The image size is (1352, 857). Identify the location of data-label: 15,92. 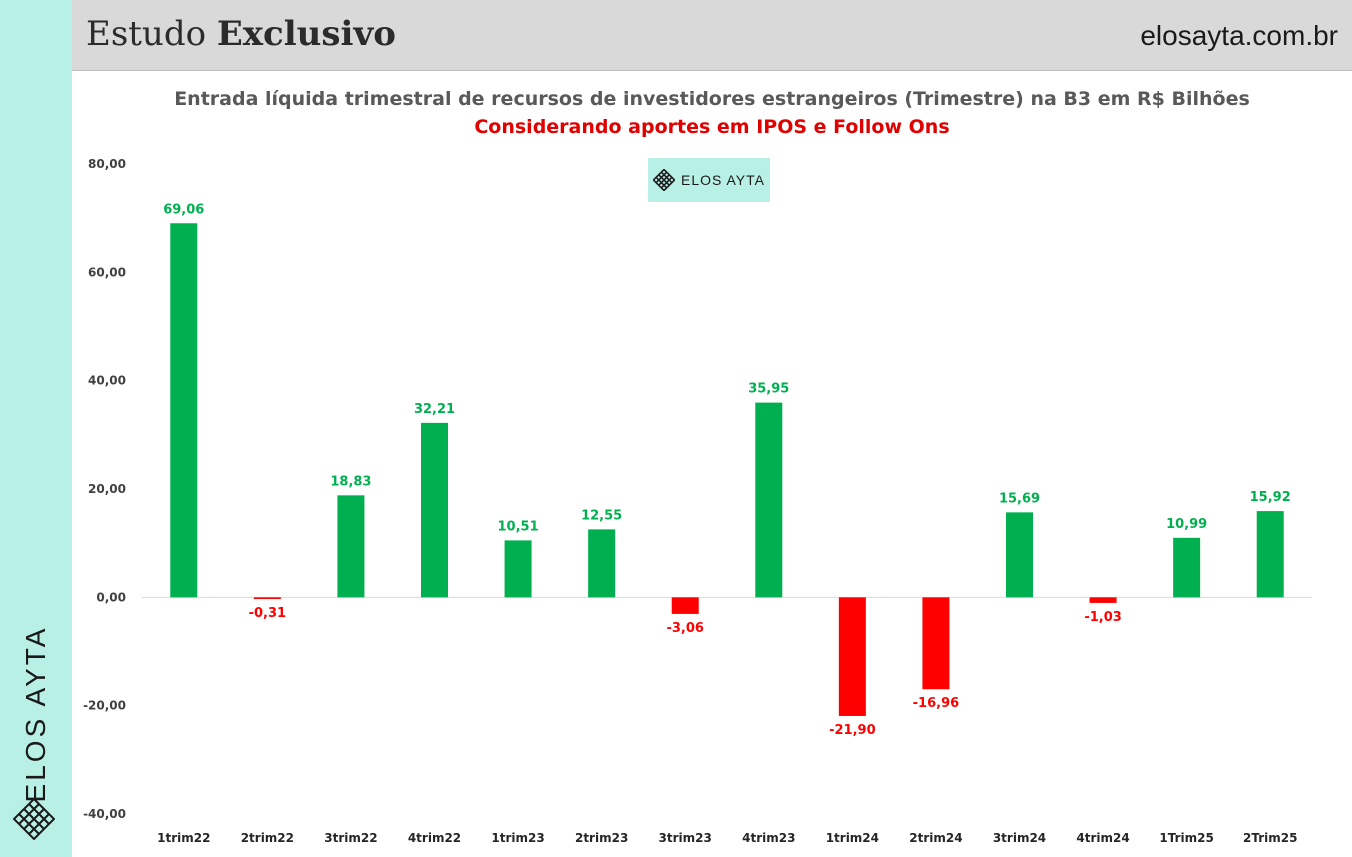
(1270, 497).